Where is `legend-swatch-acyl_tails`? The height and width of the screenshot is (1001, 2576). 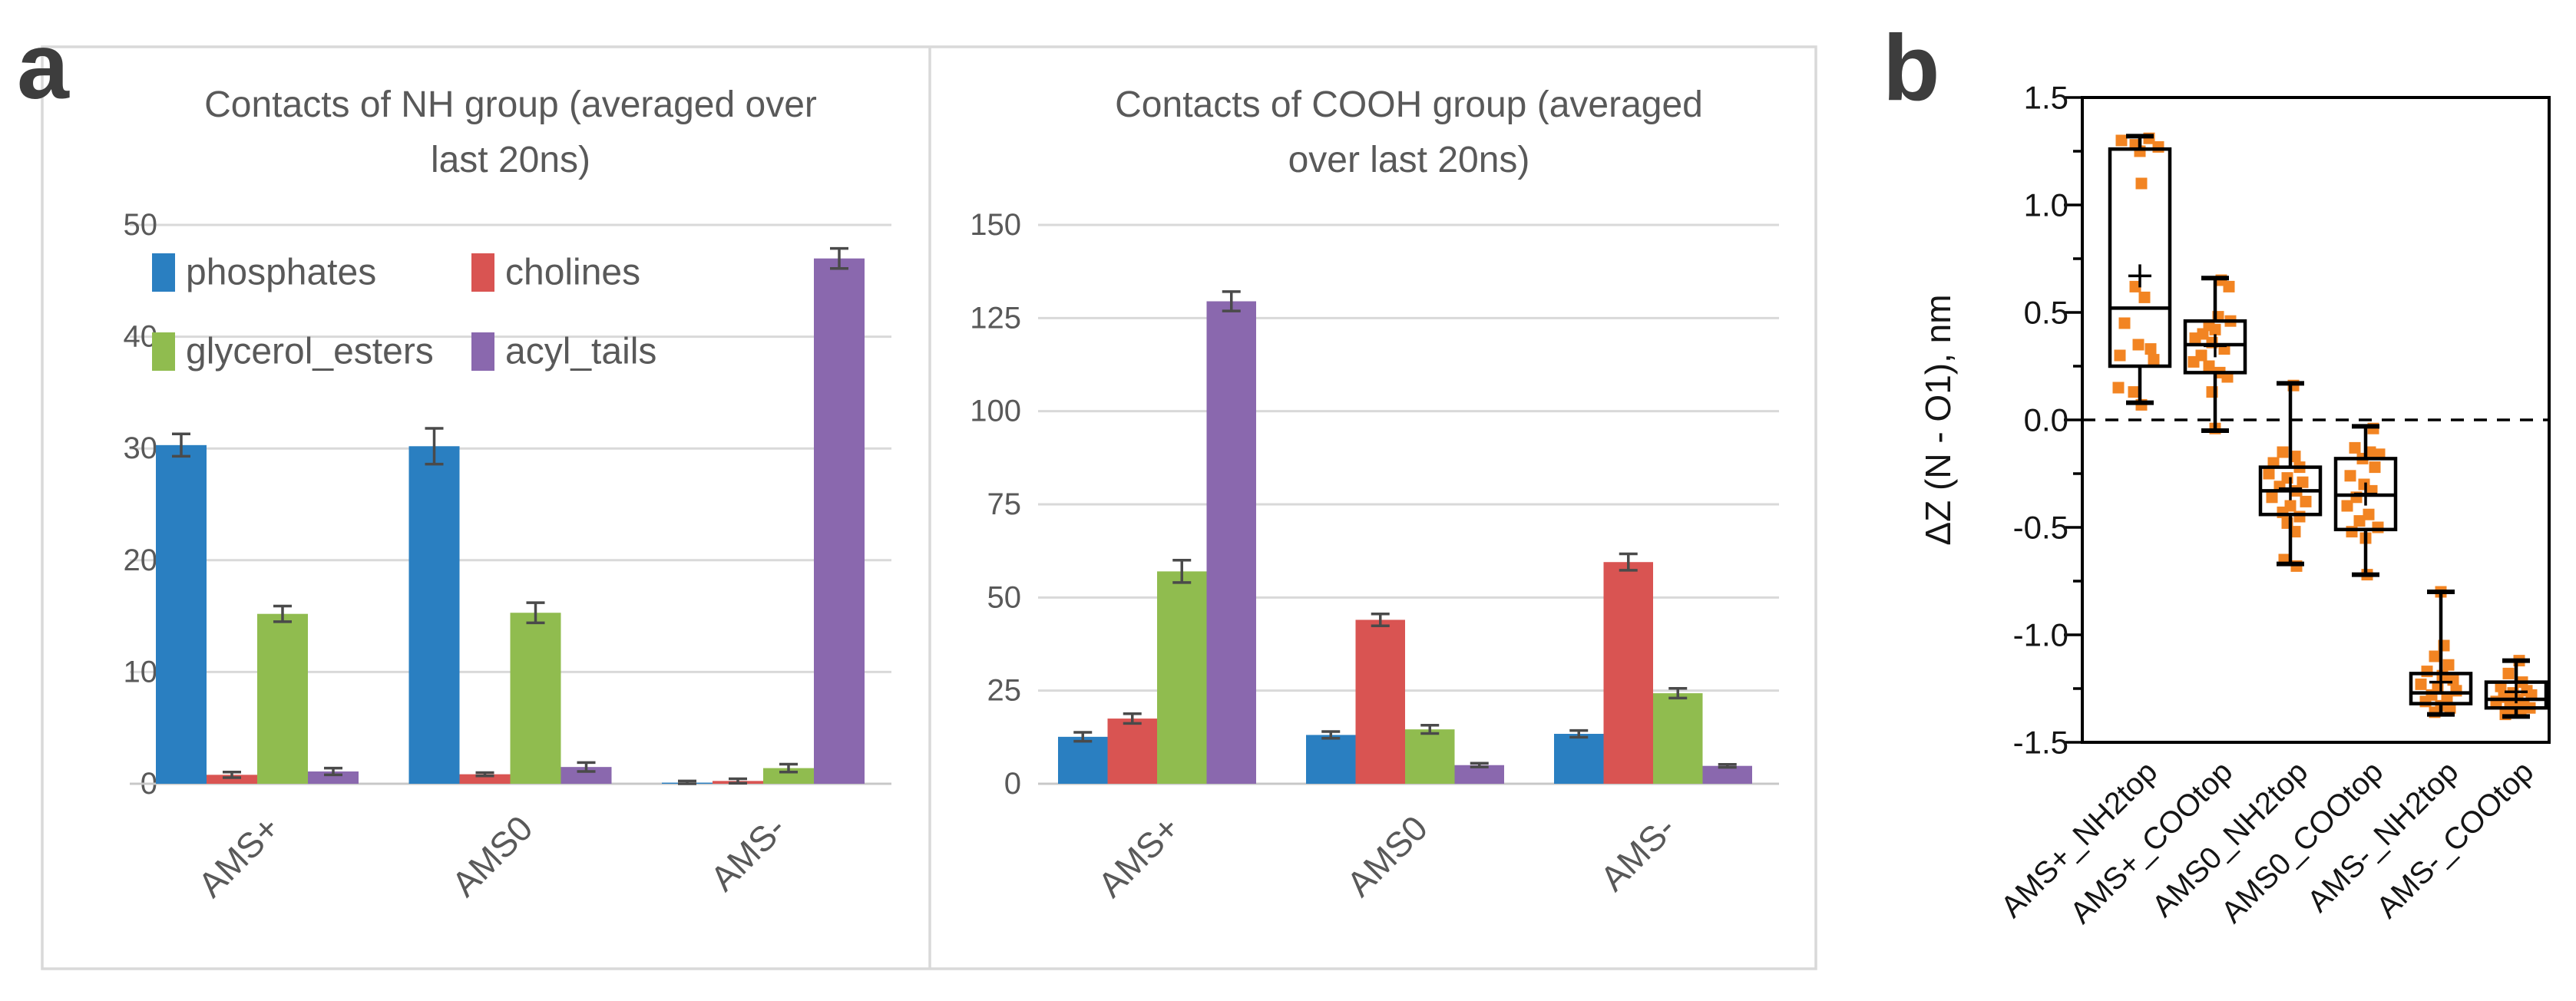 legend-swatch-acyl_tails is located at coordinates (482, 351).